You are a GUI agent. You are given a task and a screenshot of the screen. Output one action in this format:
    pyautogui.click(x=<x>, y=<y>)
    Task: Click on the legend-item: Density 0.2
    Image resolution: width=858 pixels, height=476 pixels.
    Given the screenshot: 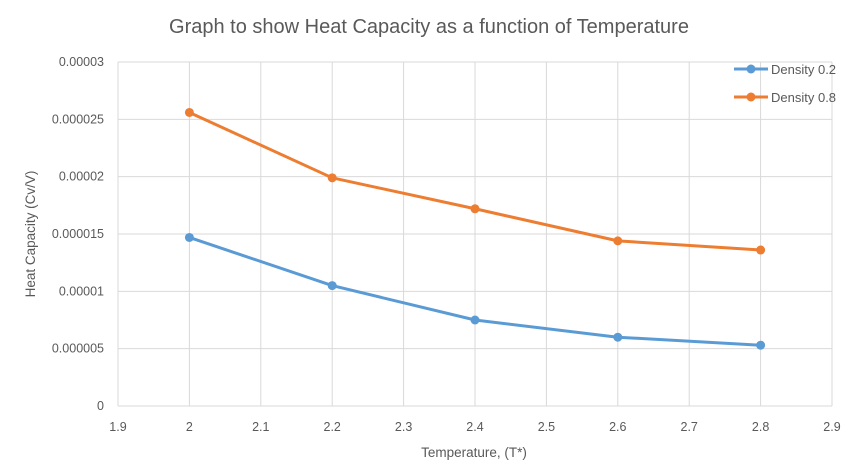 What is the action you would take?
    pyautogui.click(x=785, y=69)
    